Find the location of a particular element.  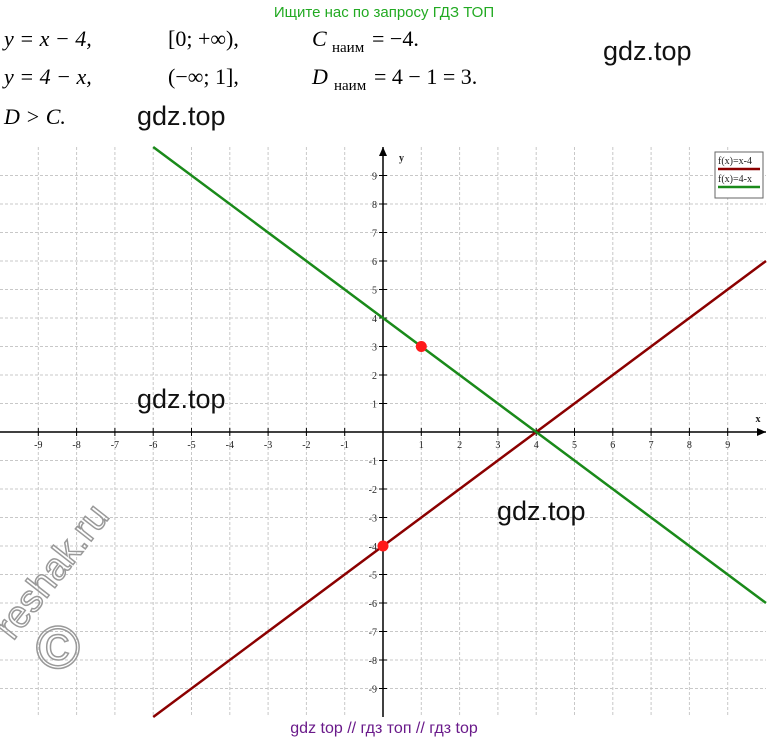

legend-box is located at coordinates (739, 175).